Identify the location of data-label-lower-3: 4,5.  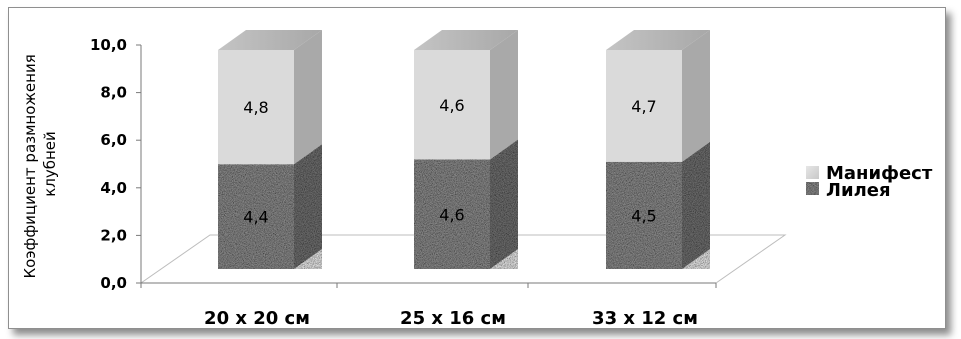
(643, 215).